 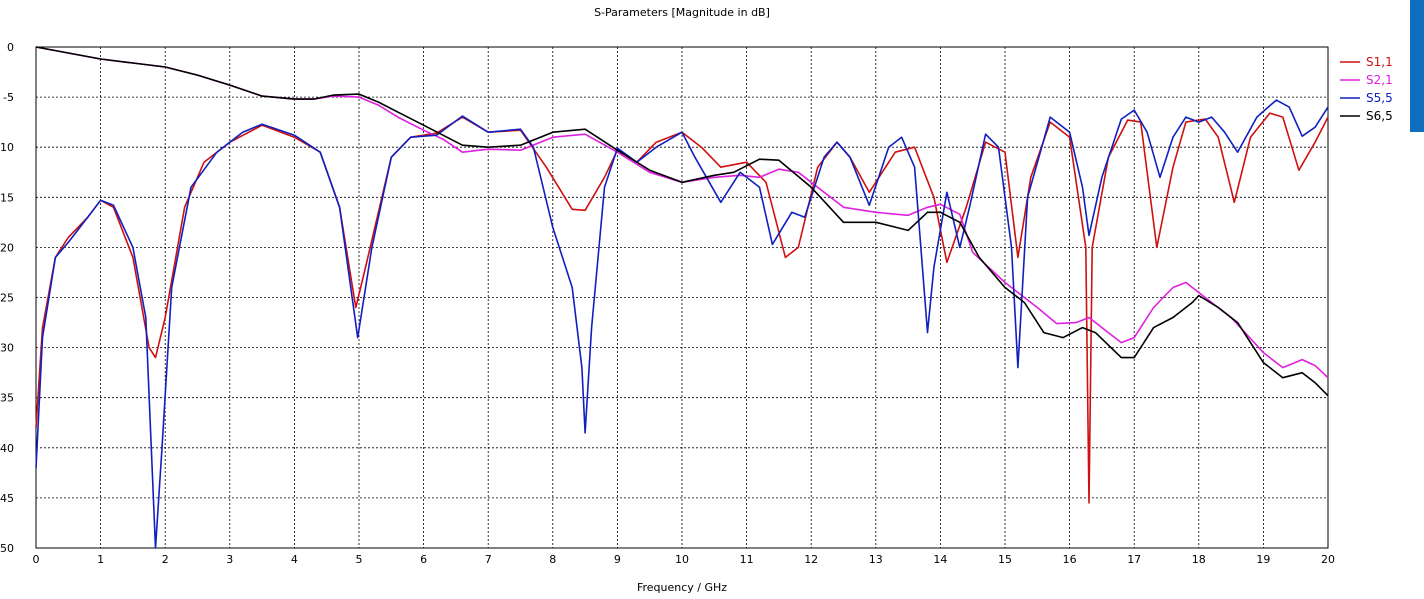 What do you see at coordinates (1366, 89) in the screenshot?
I see `legend: S1,1 S2,1 S5,5 S6,5` at bounding box center [1366, 89].